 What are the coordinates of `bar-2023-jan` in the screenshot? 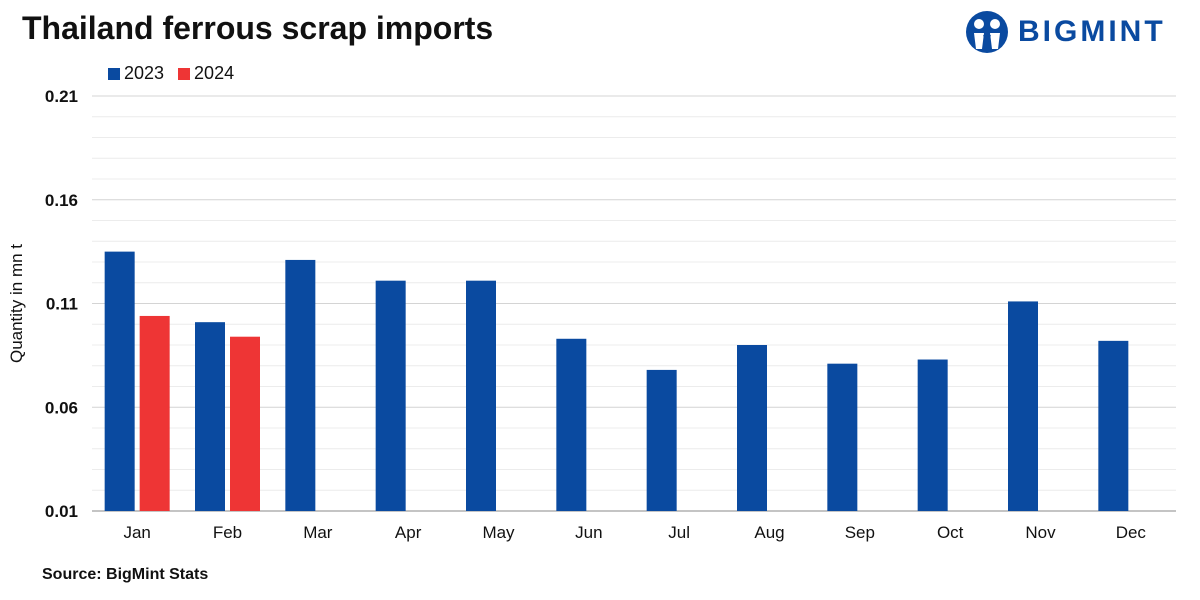 It's located at (119, 381).